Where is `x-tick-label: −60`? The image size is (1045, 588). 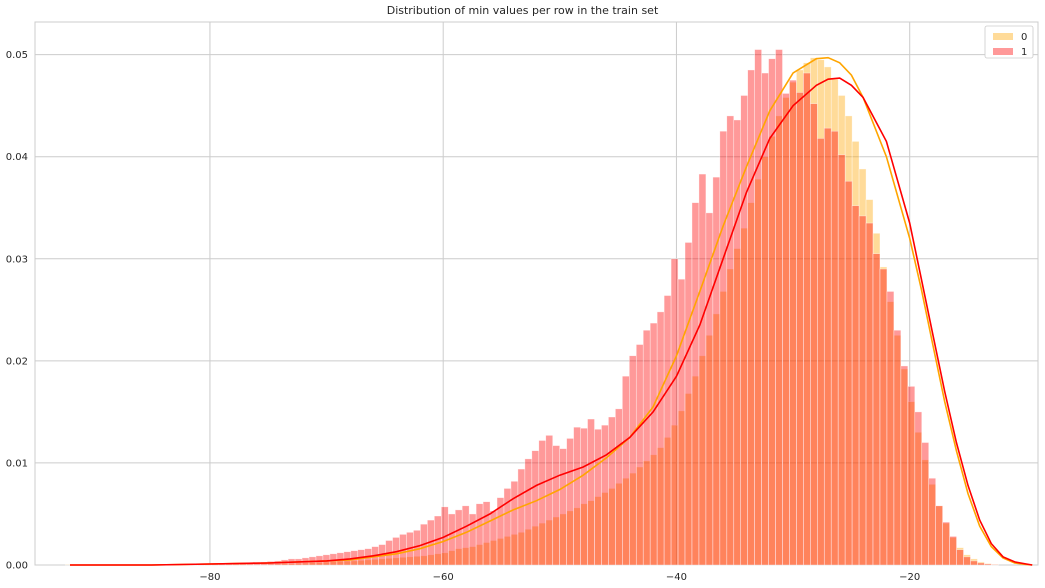
x-tick-label: −60 is located at coordinates (443, 577).